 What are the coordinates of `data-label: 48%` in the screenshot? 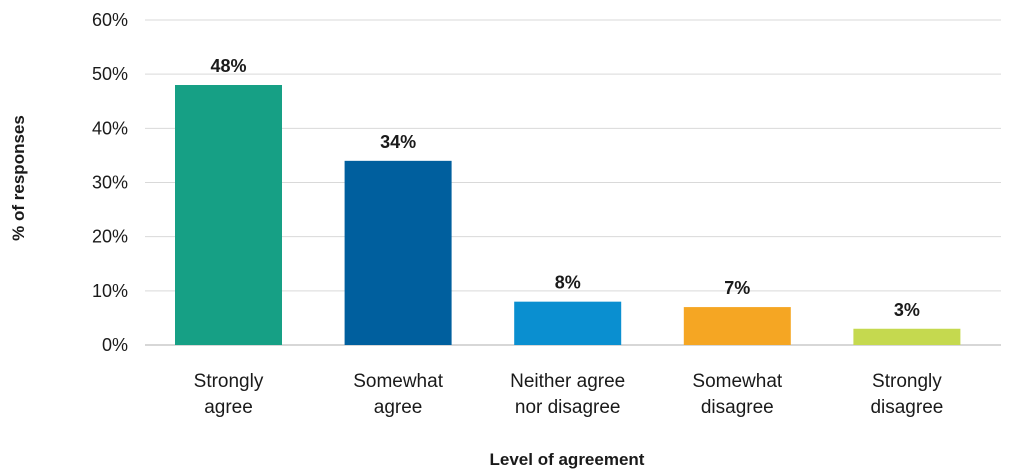 It's located at (228, 66).